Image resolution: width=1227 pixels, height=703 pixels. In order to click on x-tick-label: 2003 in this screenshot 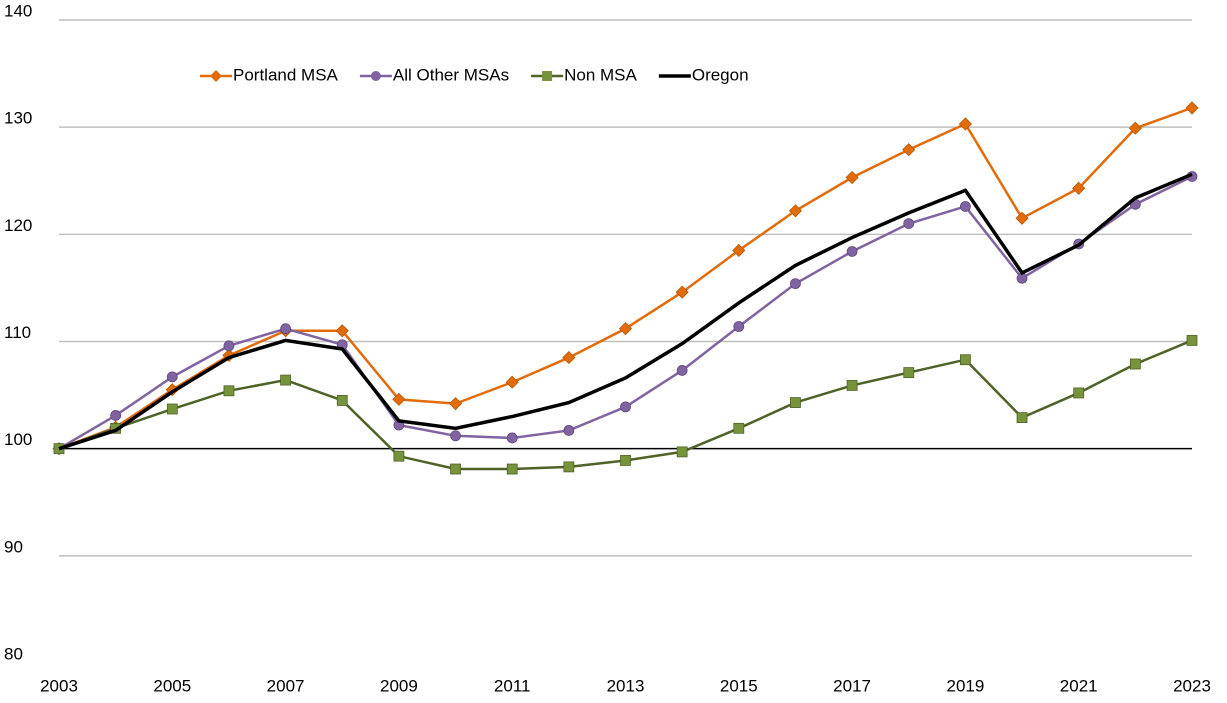, I will do `click(59, 685)`.